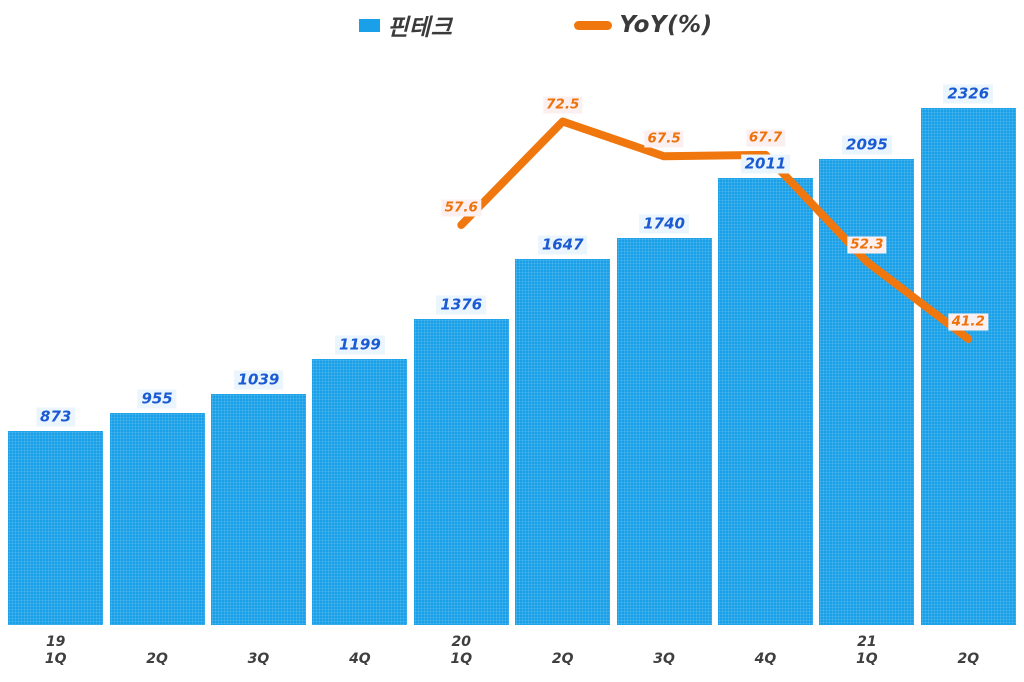 This screenshot has height=682, width=1024. I want to click on yoy-legend-label: YoY(%), so click(666, 25).